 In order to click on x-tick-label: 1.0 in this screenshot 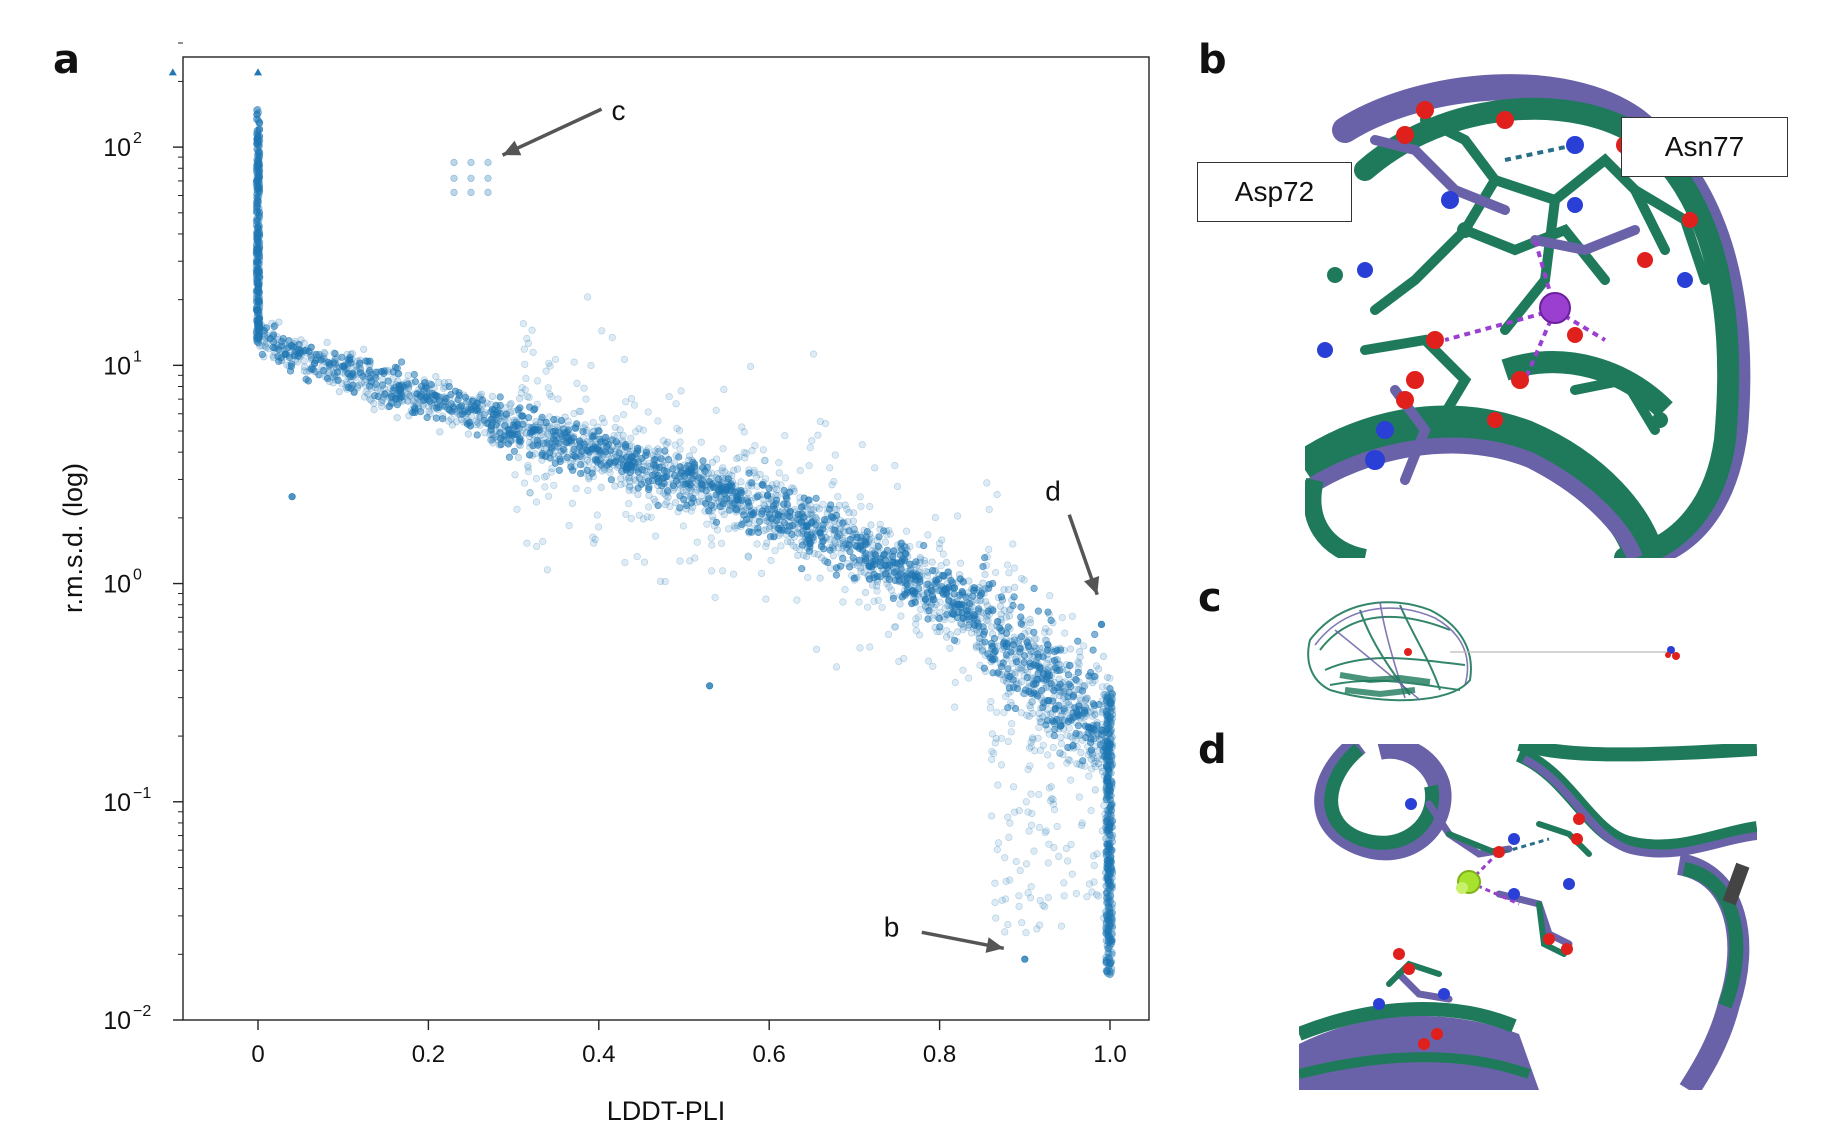, I will do `click(1109, 1054)`.